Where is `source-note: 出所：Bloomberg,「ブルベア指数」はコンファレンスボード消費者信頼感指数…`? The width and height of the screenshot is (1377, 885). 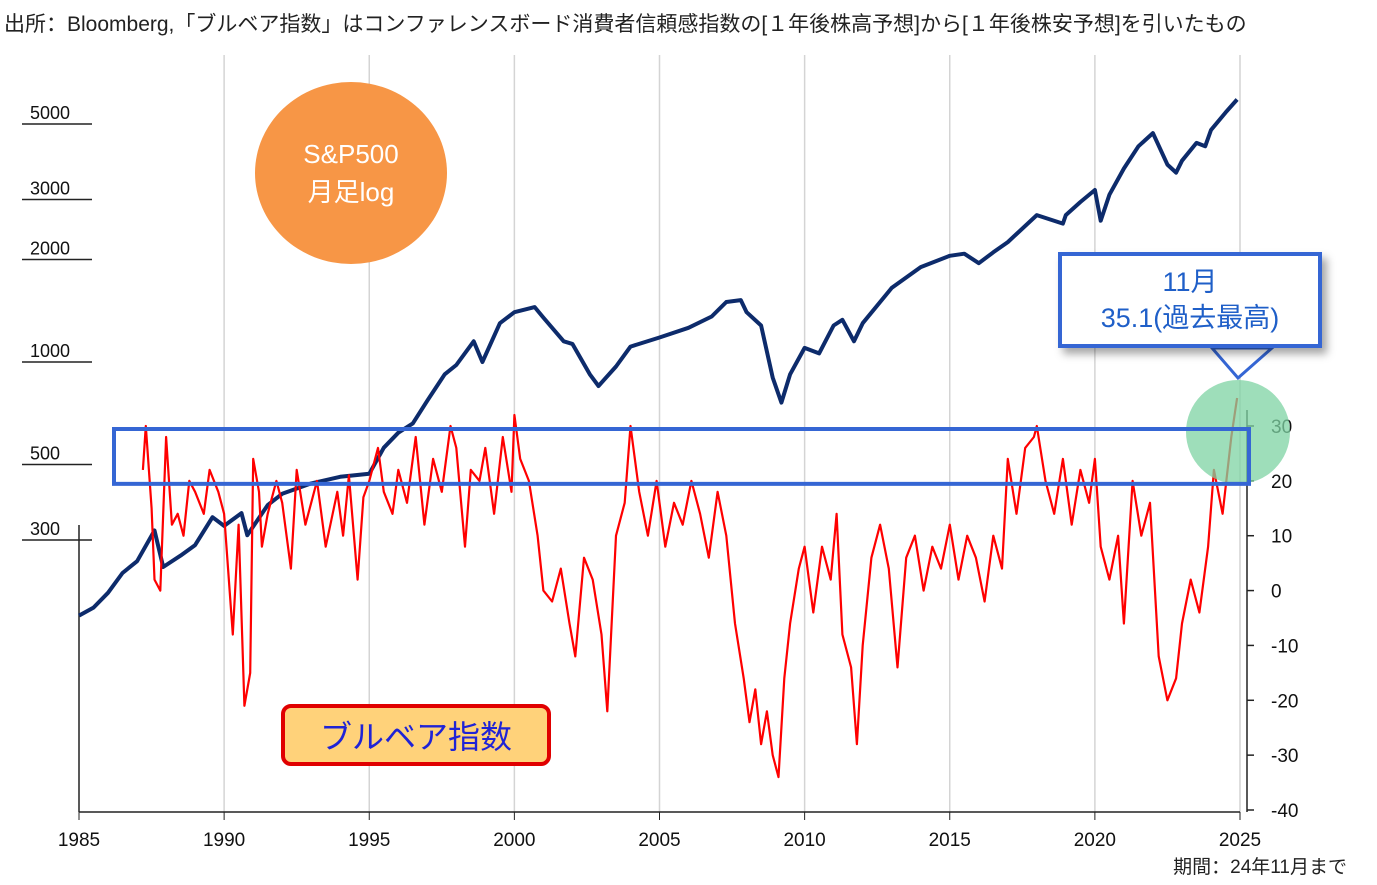
source-note: 出所：Bloomberg,「ブルベア指数」はコンファレンスボード消費者信頼感指数… is located at coordinates (625, 24).